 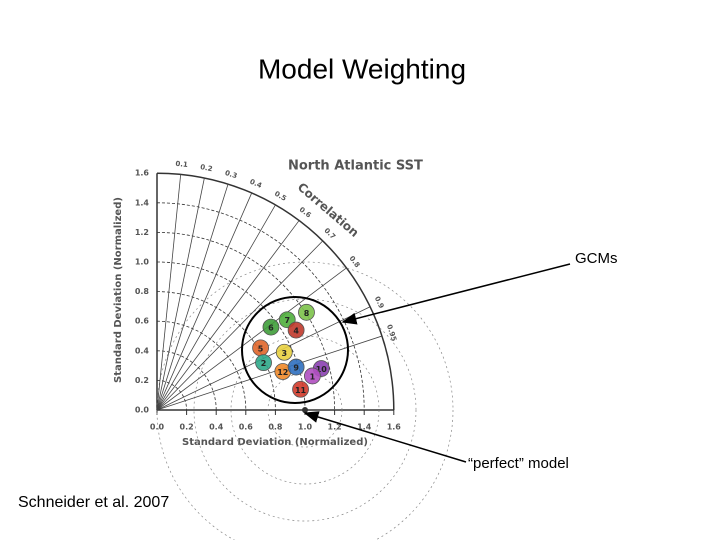 I want to click on model-point-label: 6, so click(x=271, y=328).